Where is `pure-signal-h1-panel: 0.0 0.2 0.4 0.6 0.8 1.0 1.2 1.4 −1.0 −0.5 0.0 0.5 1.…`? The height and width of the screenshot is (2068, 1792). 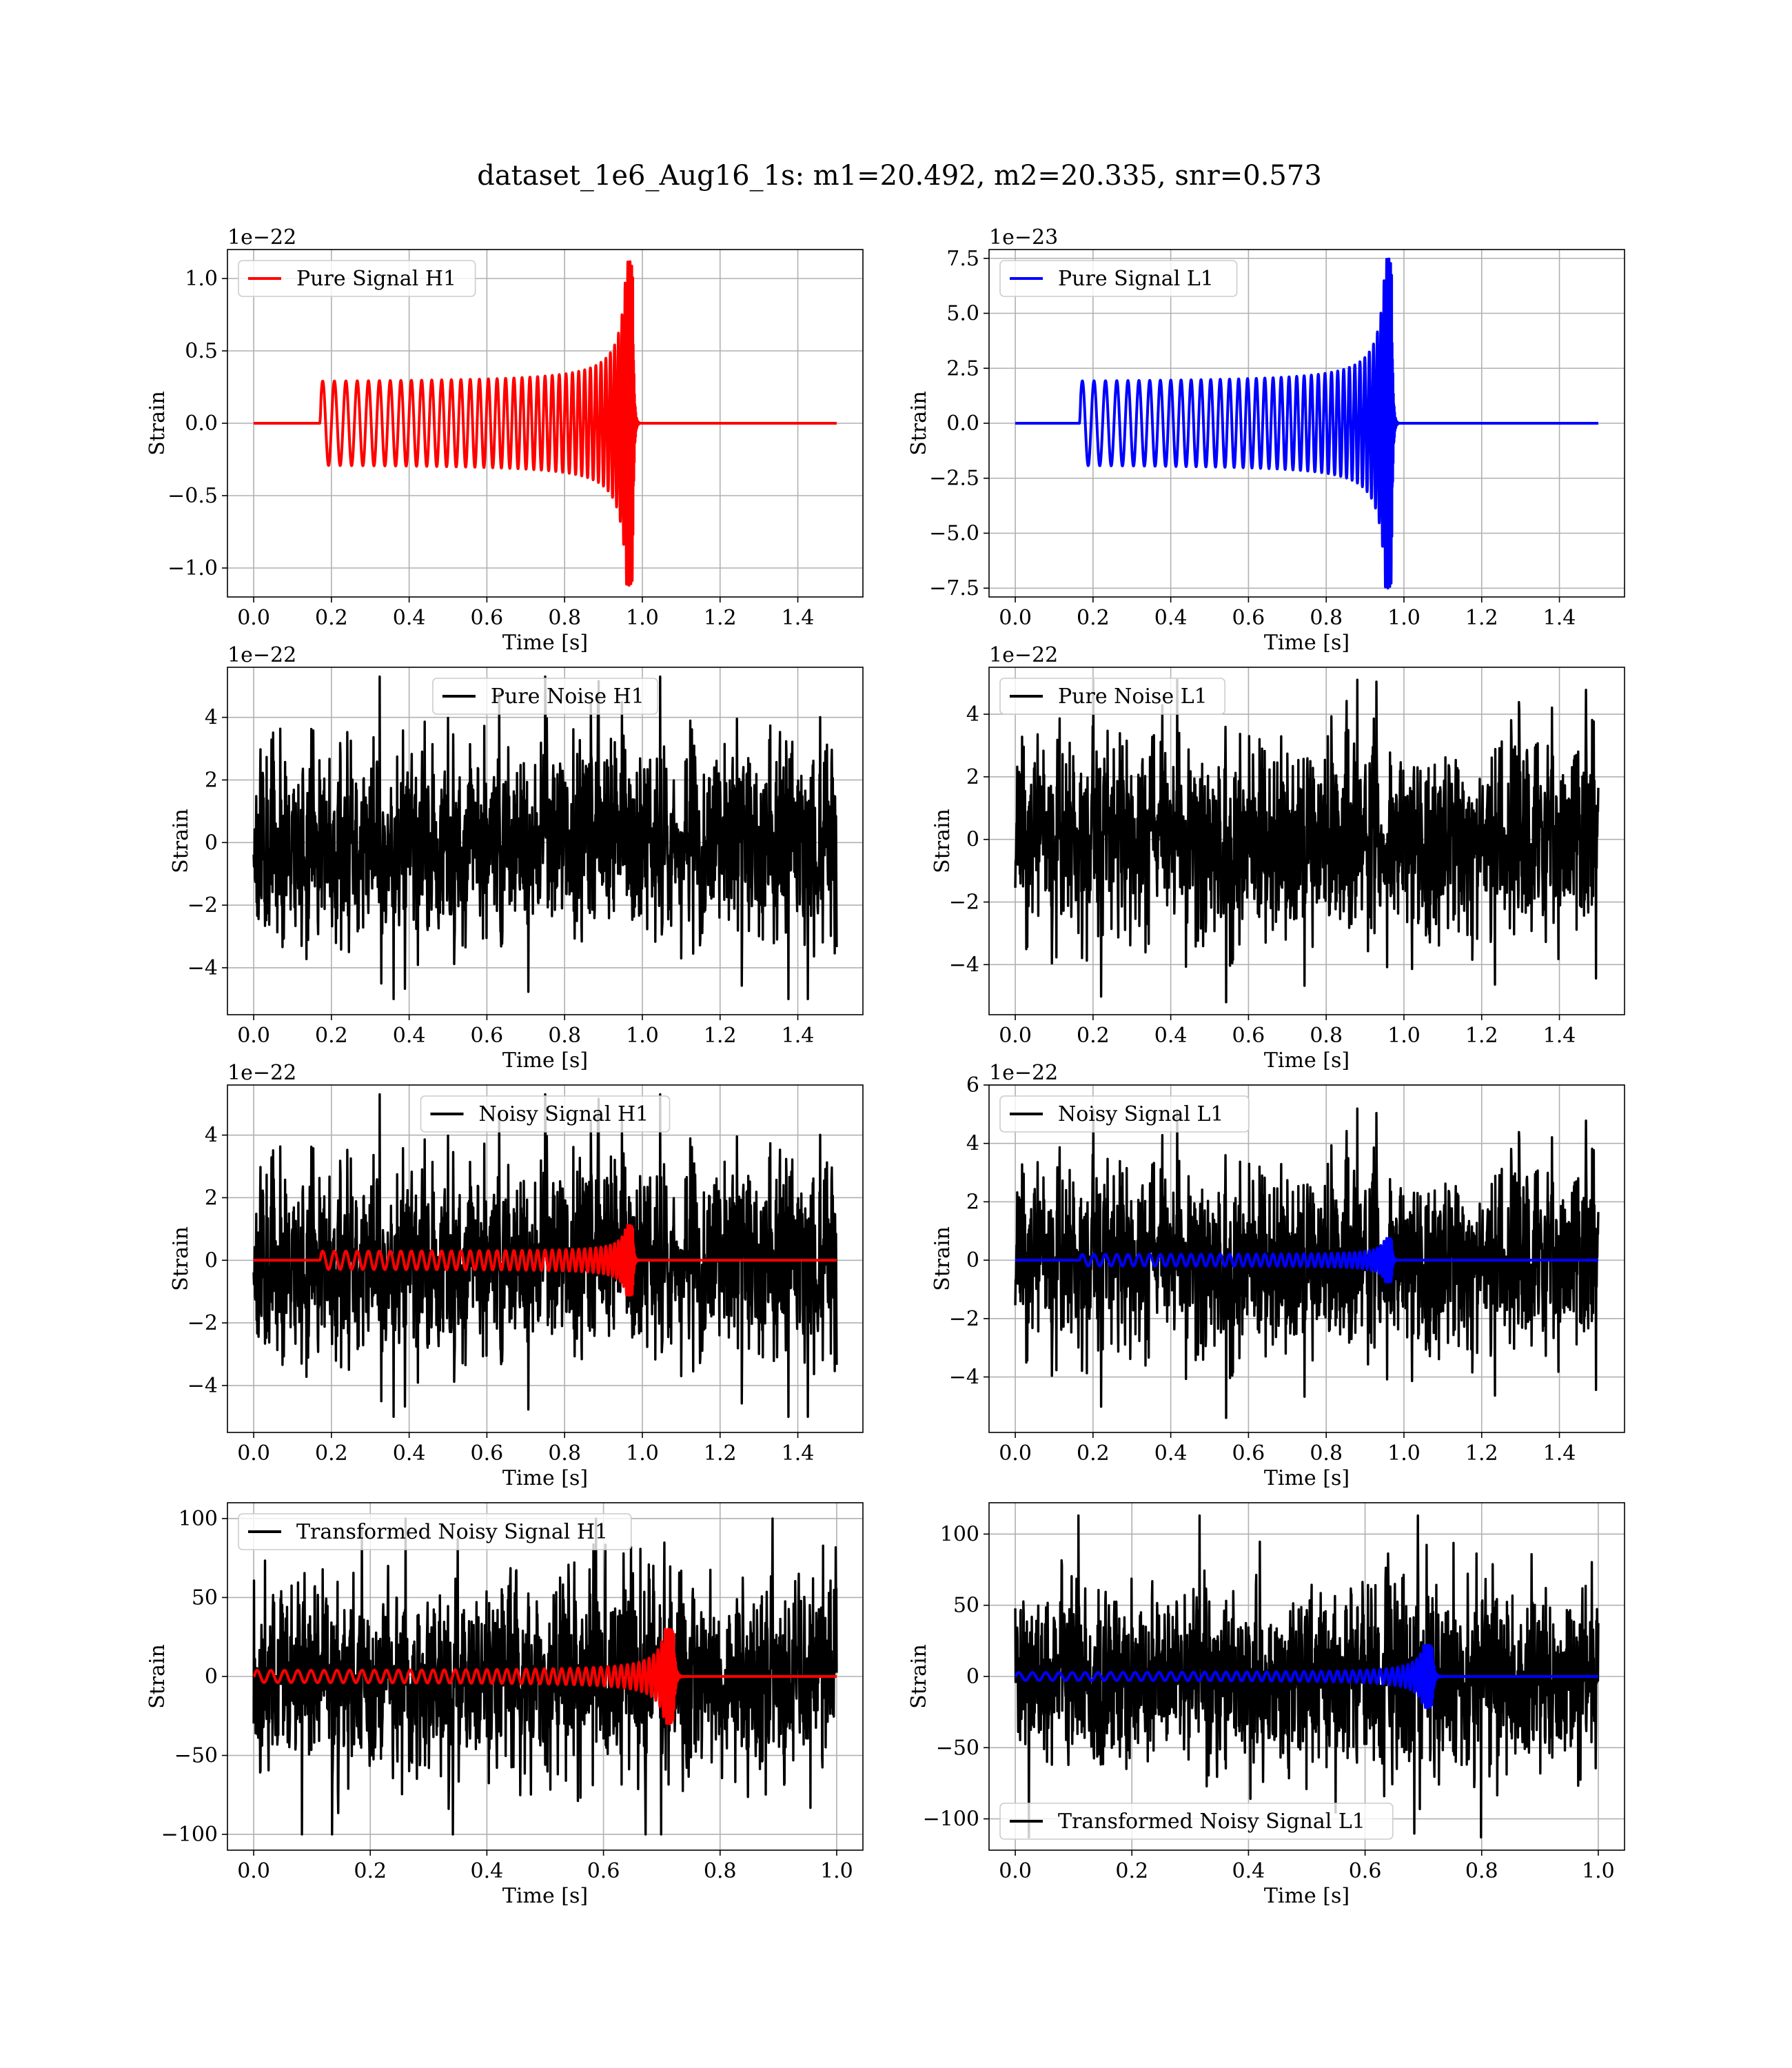 pure-signal-h1-panel: 0.0 0.2 0.4 0.6 0.8 1.0 1.2 1.4 −1.0 −0.5 0.0 0.5 1.… is located at coordinates (504, 440).